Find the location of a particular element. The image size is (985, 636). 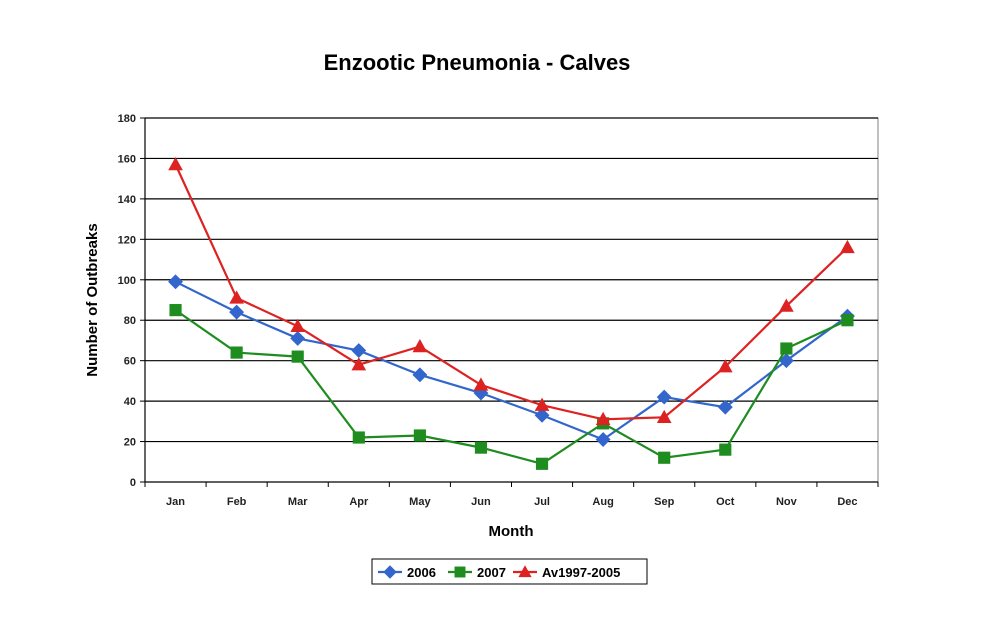

legend-label-2006: 2006 is located at coordinates (421, 572).